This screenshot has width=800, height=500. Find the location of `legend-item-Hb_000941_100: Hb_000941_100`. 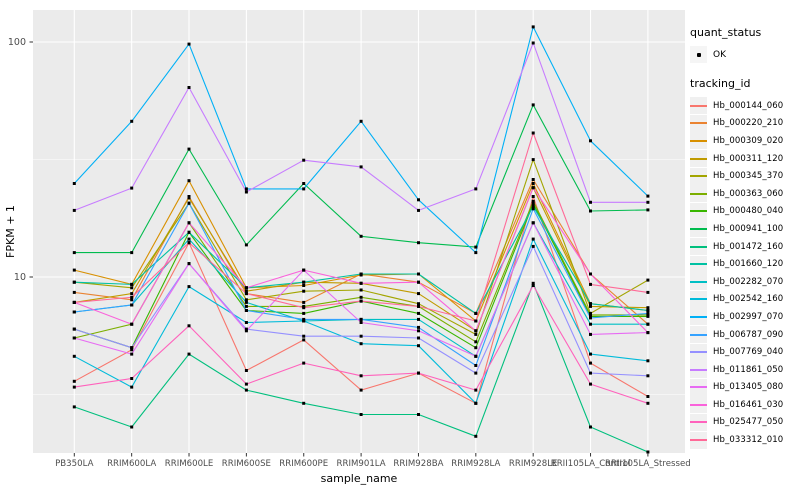

legend-item-Hb_000941_100: Hb_000941_100 is located at coordinates (744, 229).